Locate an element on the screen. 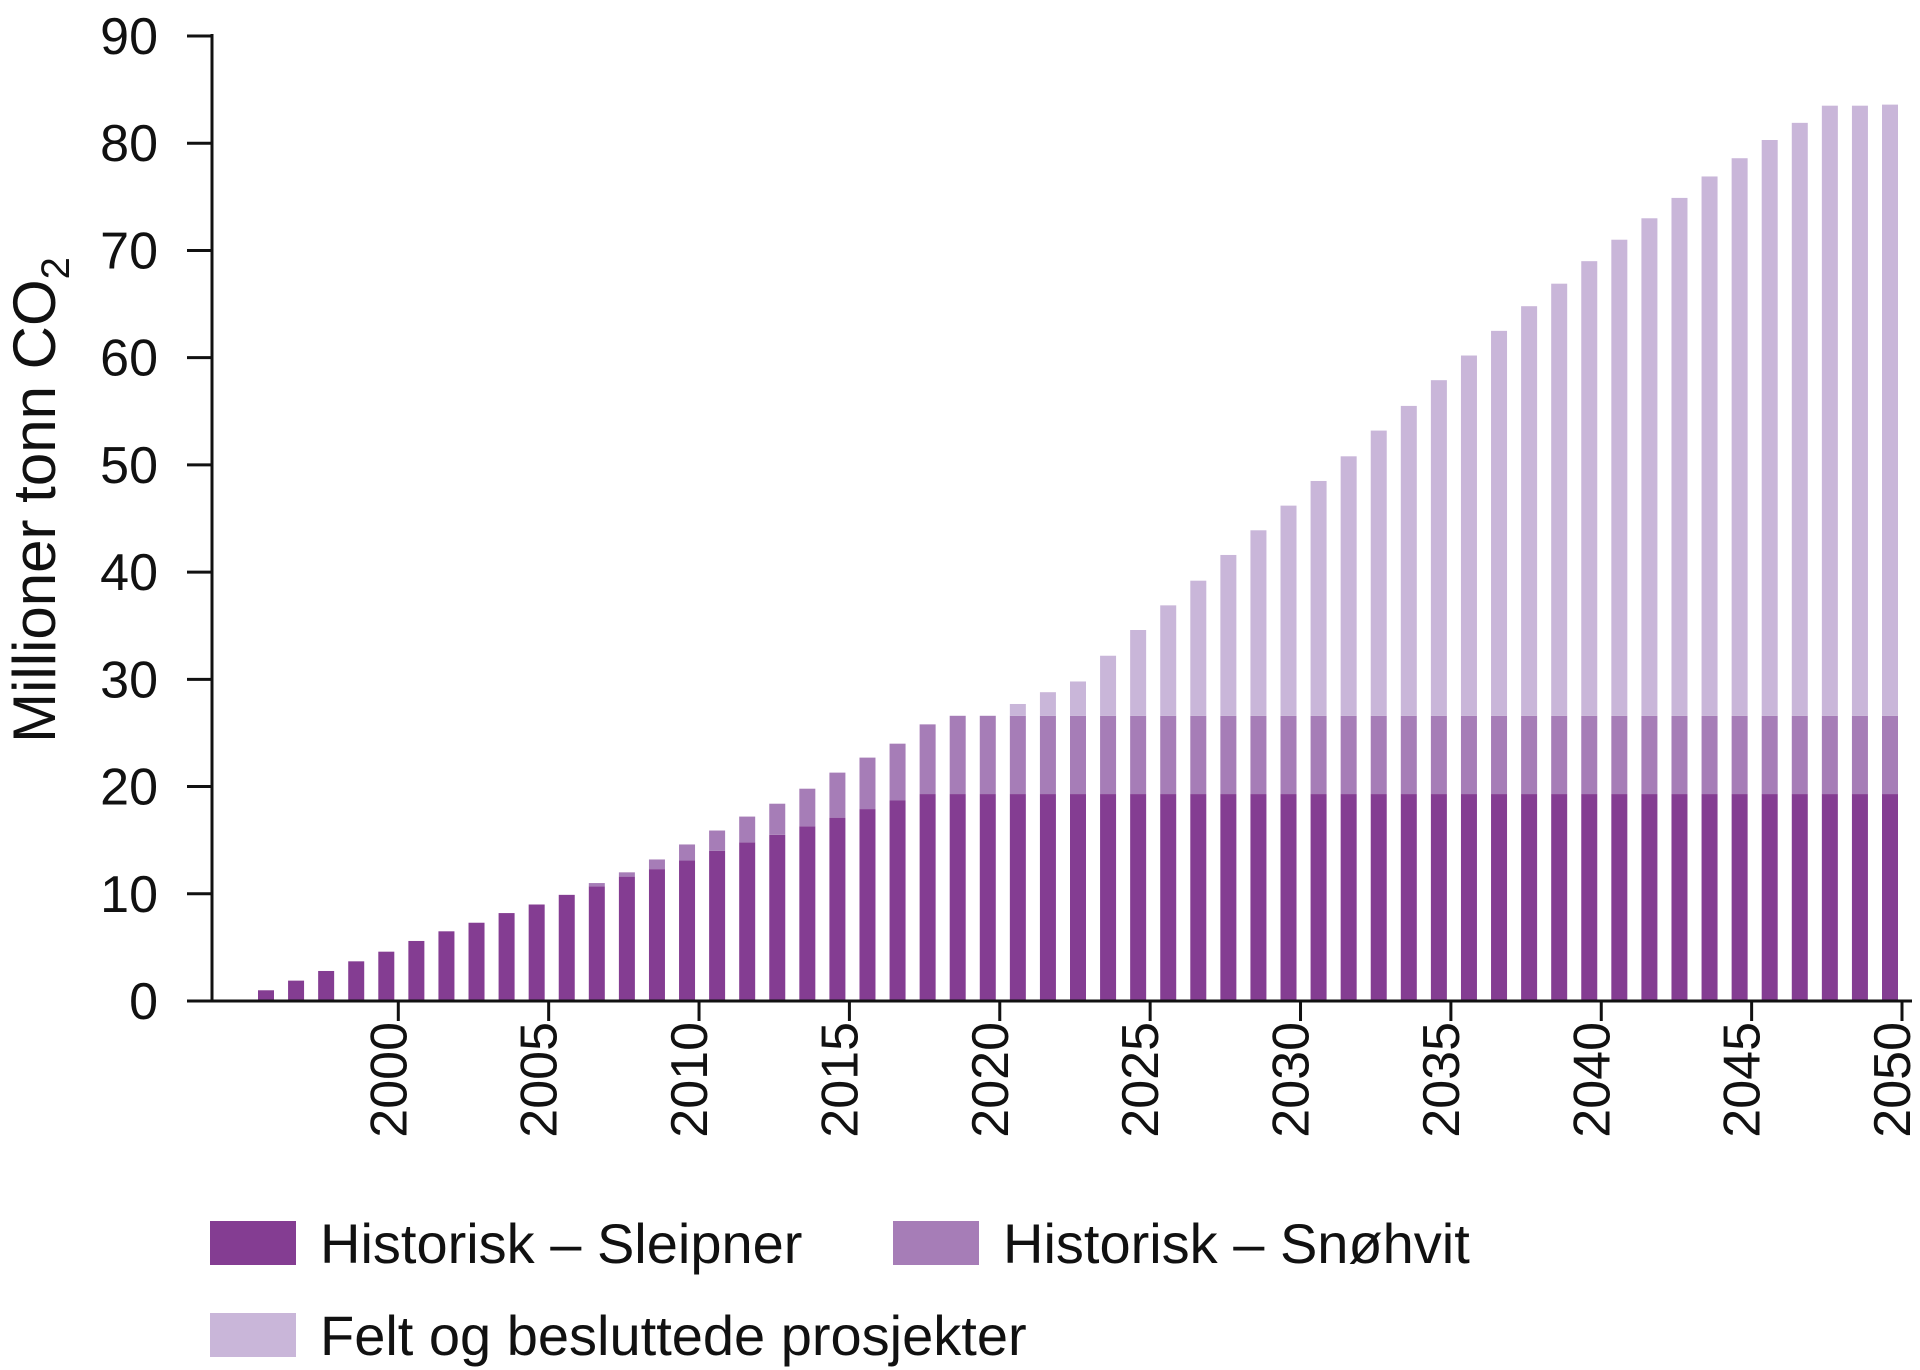 This screenshot has width=1920, height=1370. bar-felt-og-besluttede-prosjekter-2041 is located at coordinates (1619, 477).